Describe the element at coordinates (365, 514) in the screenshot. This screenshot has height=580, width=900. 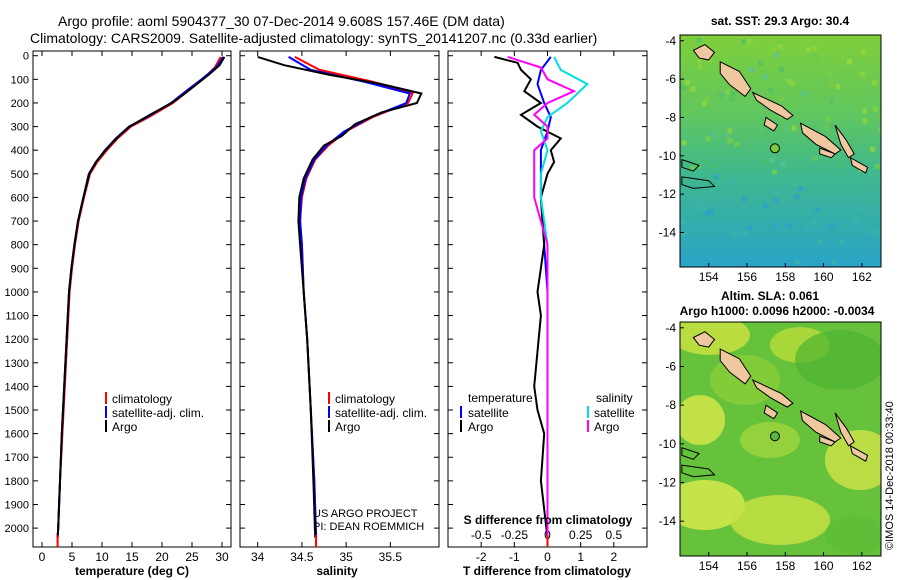
I see `project-credit: US ARGO PROJECT` at that location.